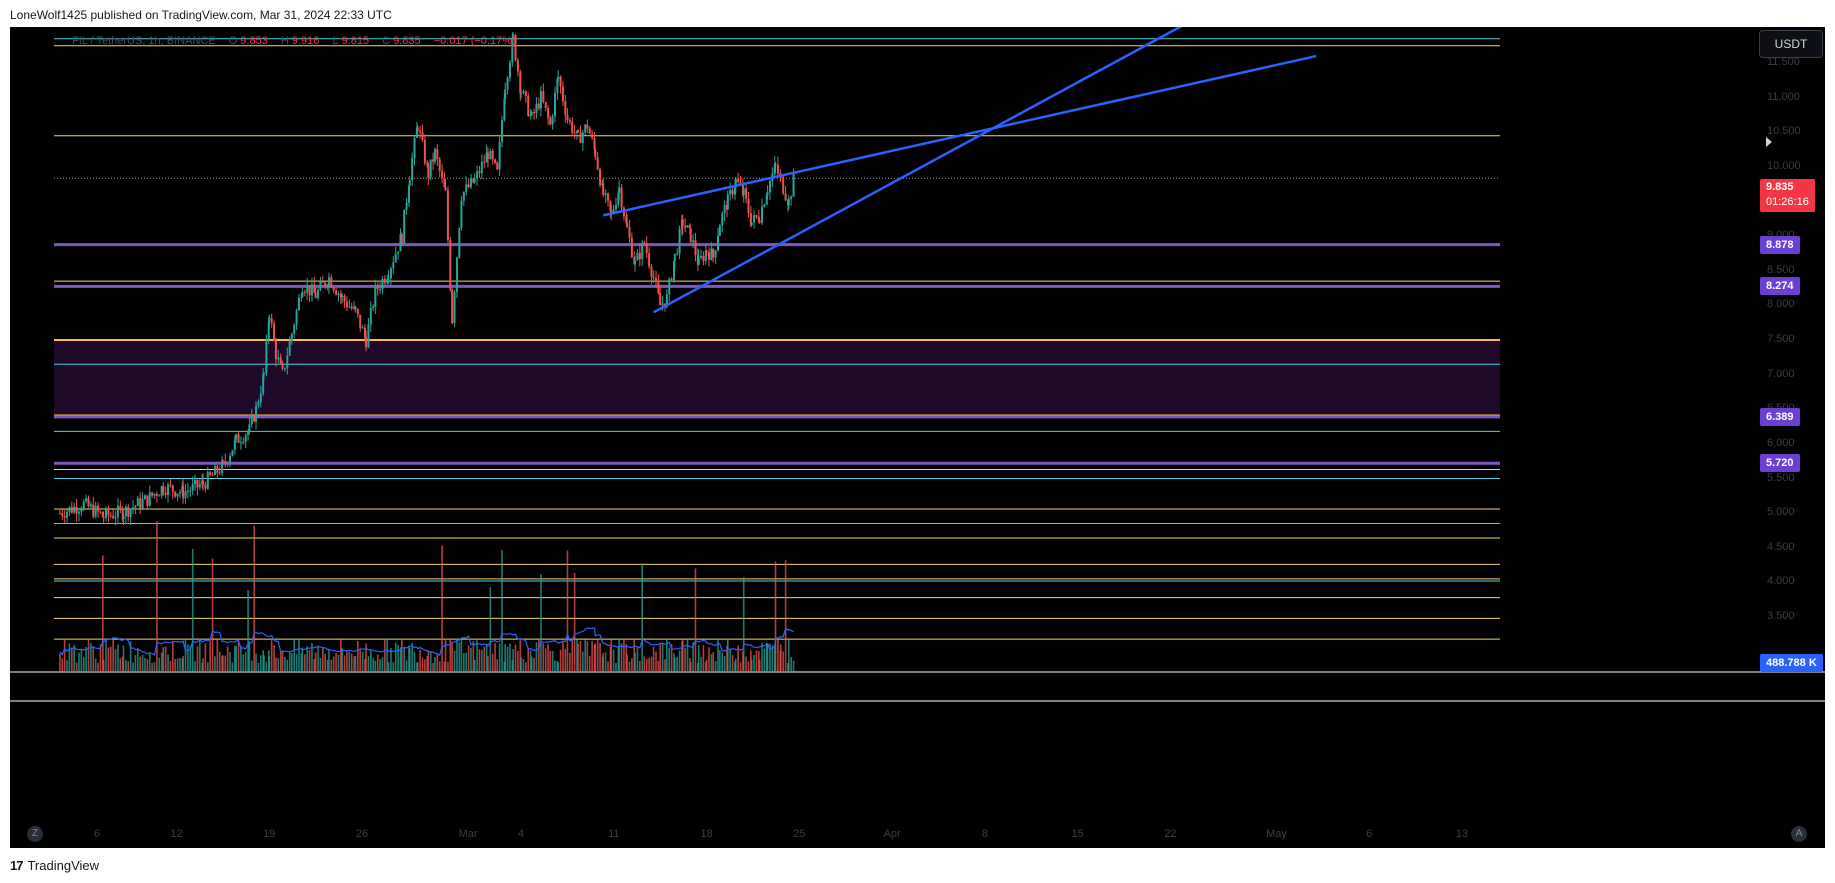 The height and width of the screenshot is (883, 1835). I want to click on brand-name: TradingView, so click(63, 865).